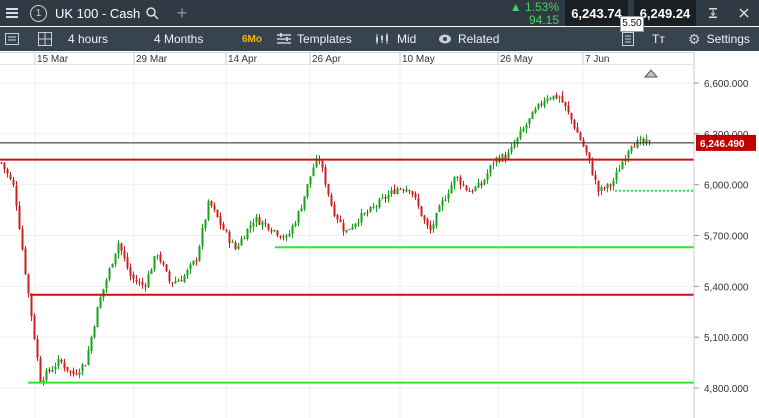 This screenshot has width=759, height=418. What do you see at coordinates (12, 13) in the screenshot?
I see `menu-button` at bounding box center [12, 13].